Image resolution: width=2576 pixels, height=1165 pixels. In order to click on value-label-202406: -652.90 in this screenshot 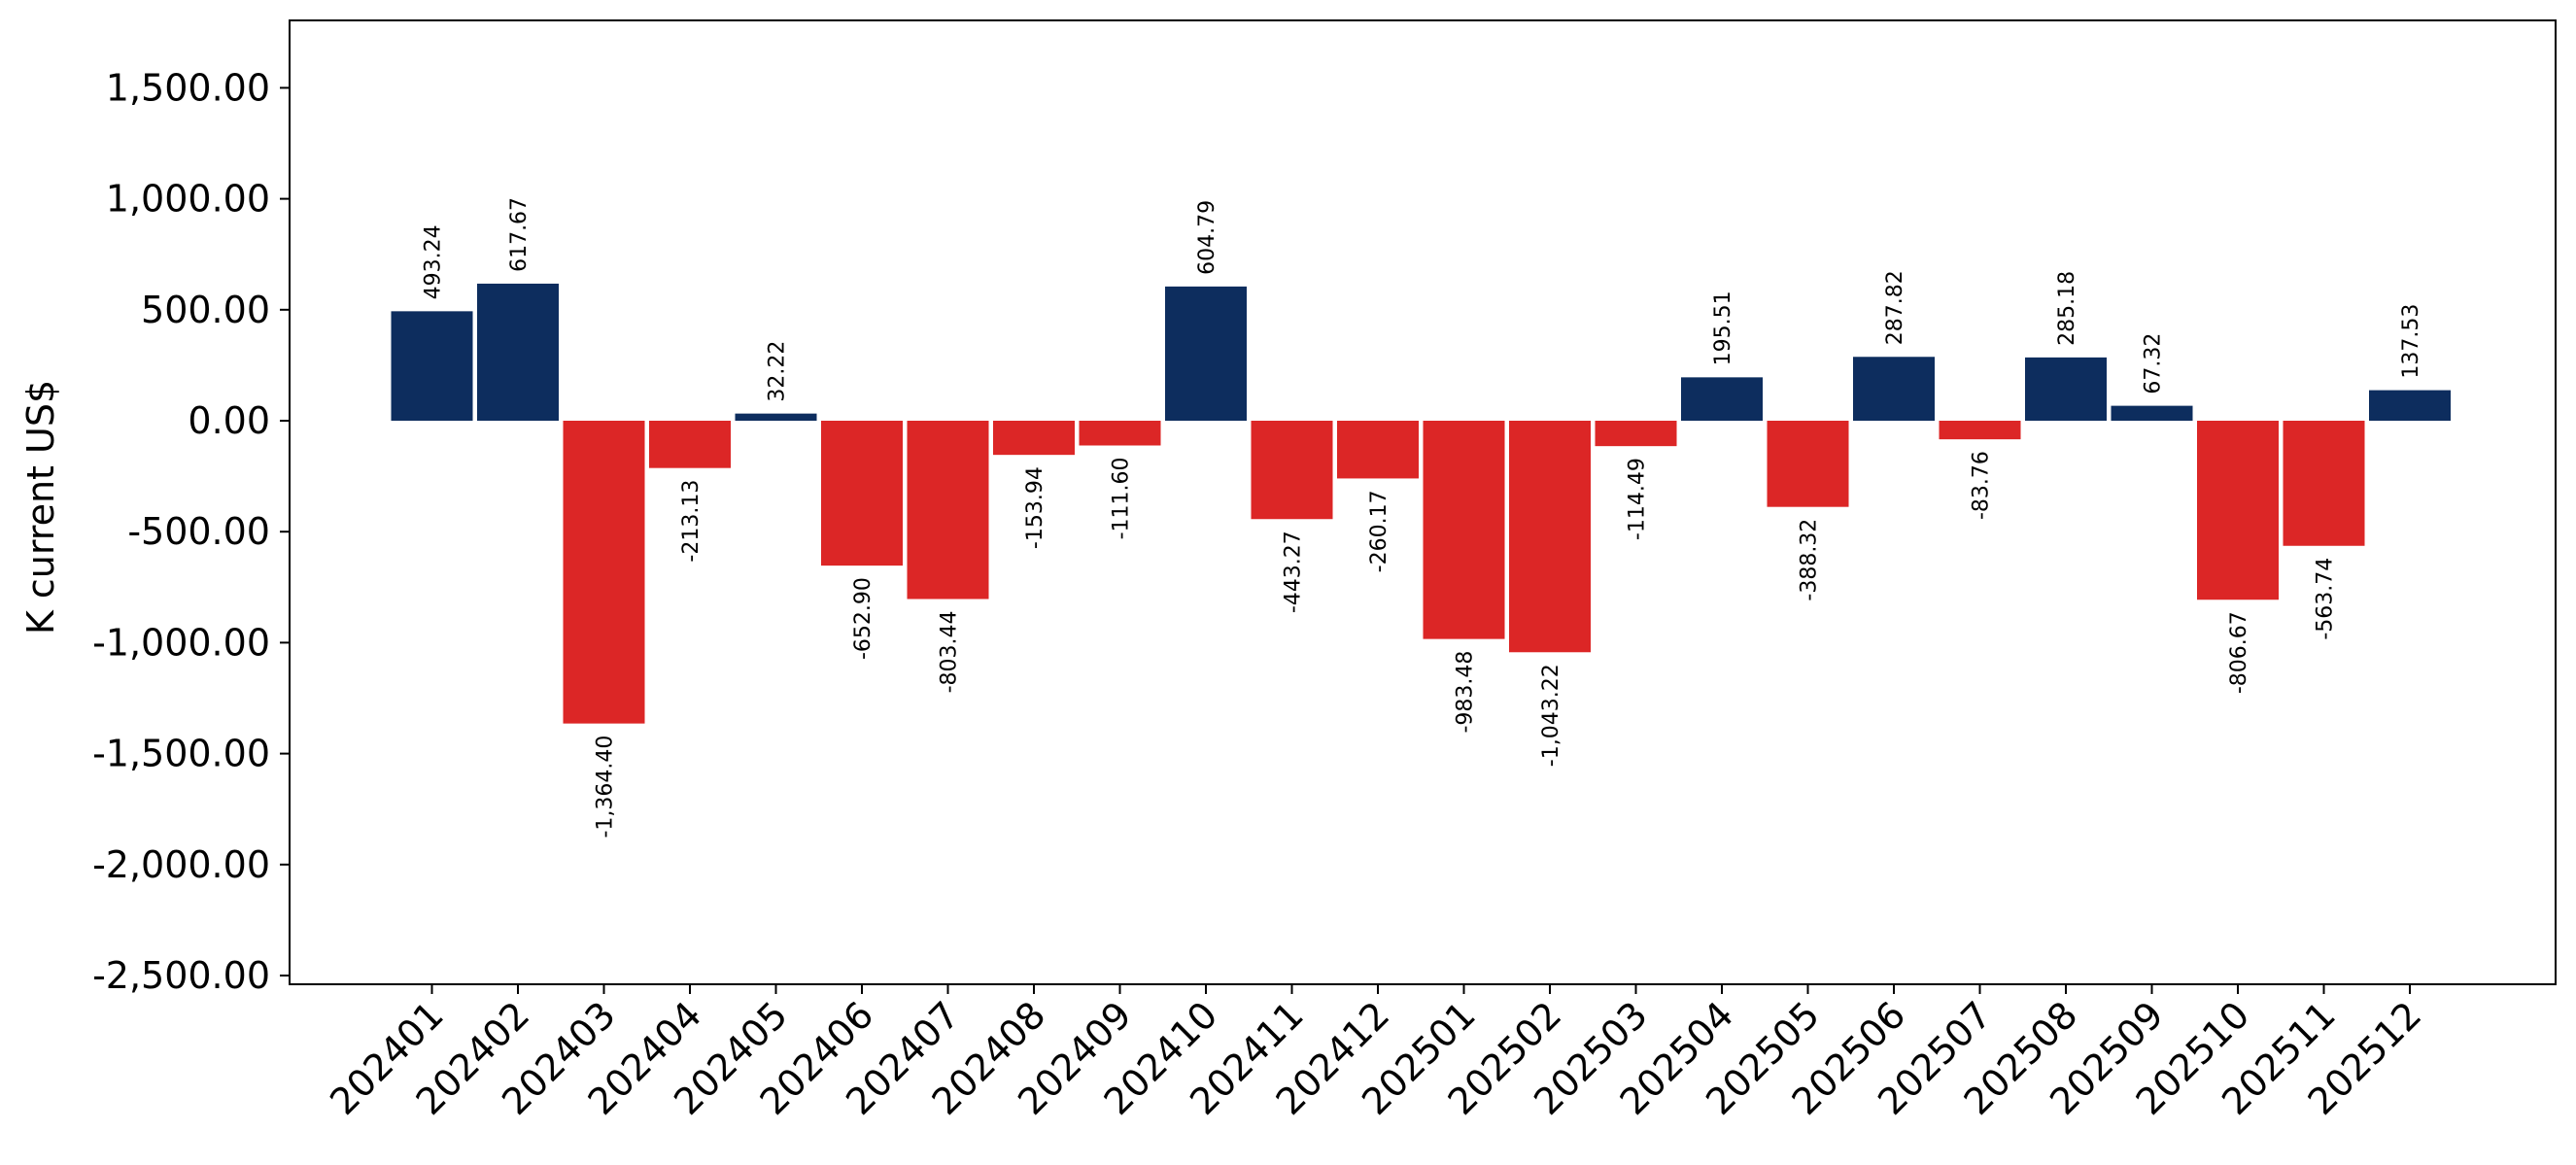, I will do `click(863, 619)`.